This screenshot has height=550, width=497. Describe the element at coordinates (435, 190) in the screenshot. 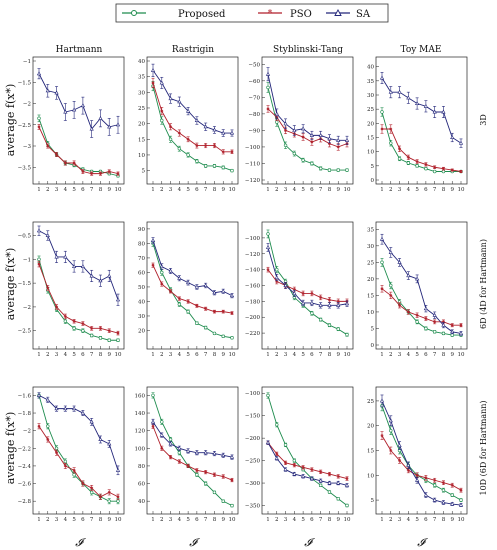

I see `x-tick-label: 7` at that location.